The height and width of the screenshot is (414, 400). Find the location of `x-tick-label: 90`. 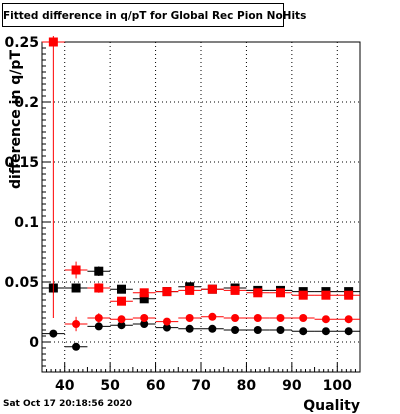

x-tick-label: 90 is located at coordinates (292, 386).